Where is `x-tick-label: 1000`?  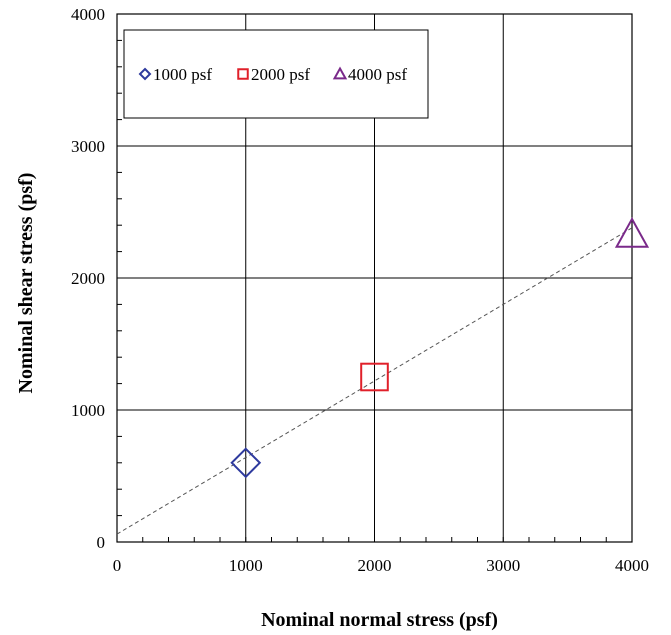
x-tick-label: 1000 is located at coordinates (246, 565).